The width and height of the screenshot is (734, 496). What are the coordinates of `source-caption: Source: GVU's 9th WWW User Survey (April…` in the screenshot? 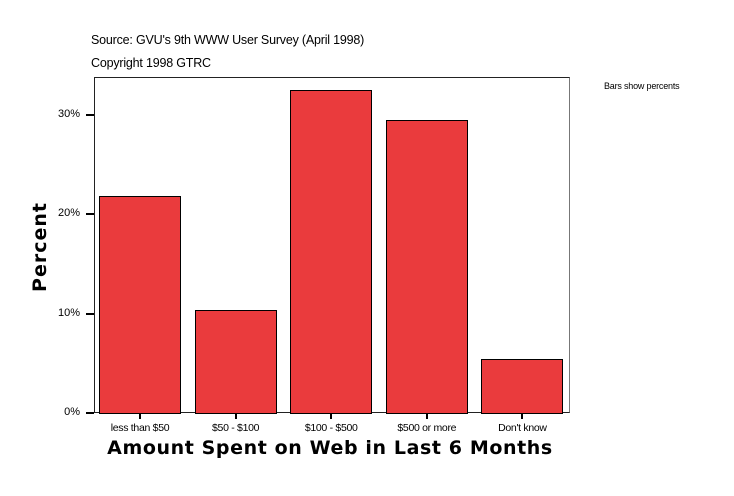 It's located at (228, 40).